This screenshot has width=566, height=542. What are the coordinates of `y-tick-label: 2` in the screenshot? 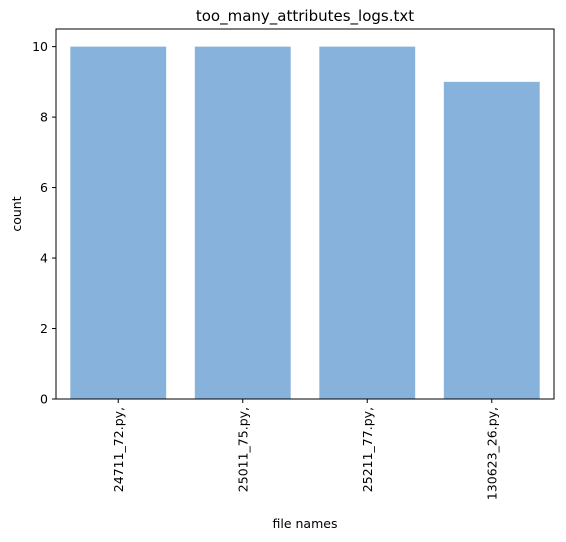 It's located at (44, 328).